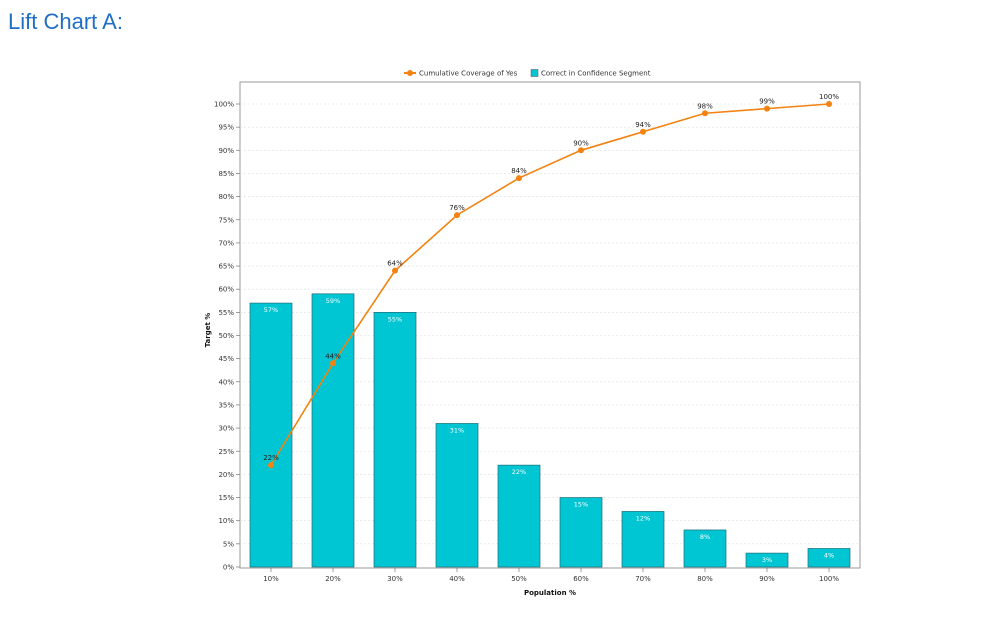 The width and height of the screenshot is (986, 619). What do you see at coordinates (643, 518) in the screenshot?
I see `bar-value-label: 12%` at bounding box center [643, 518].